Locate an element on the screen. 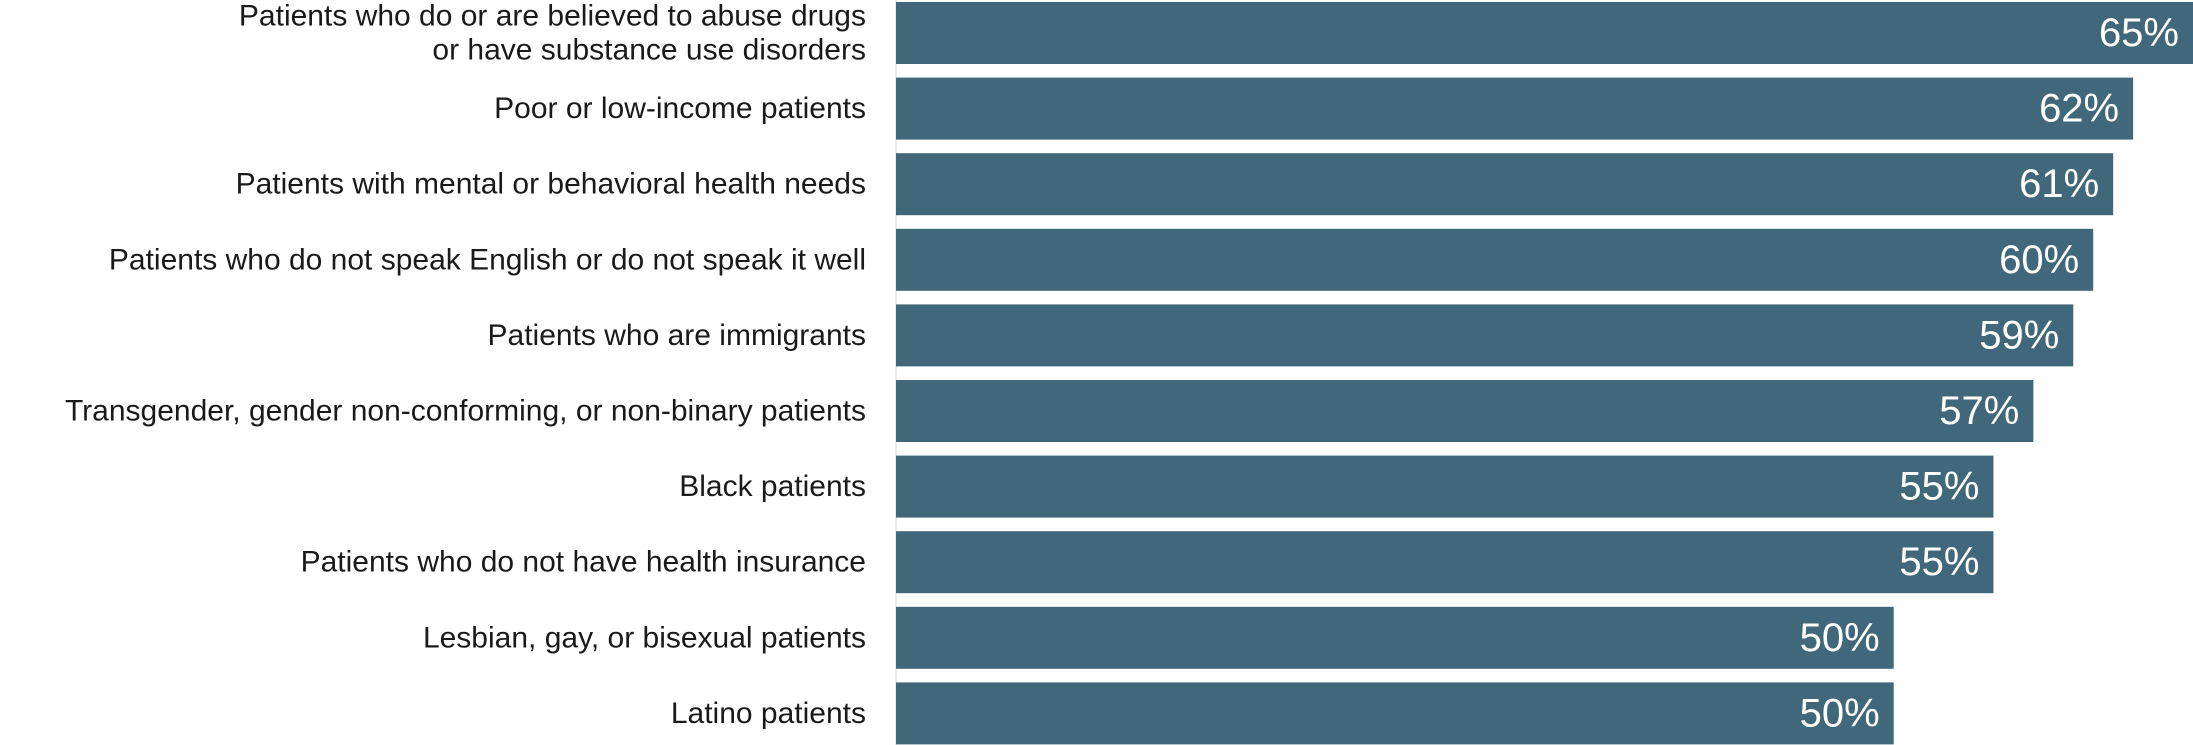 The height and width of the screenshot is (745, 2193). value-label-8: 50% is located at coordinates (1840, 638).